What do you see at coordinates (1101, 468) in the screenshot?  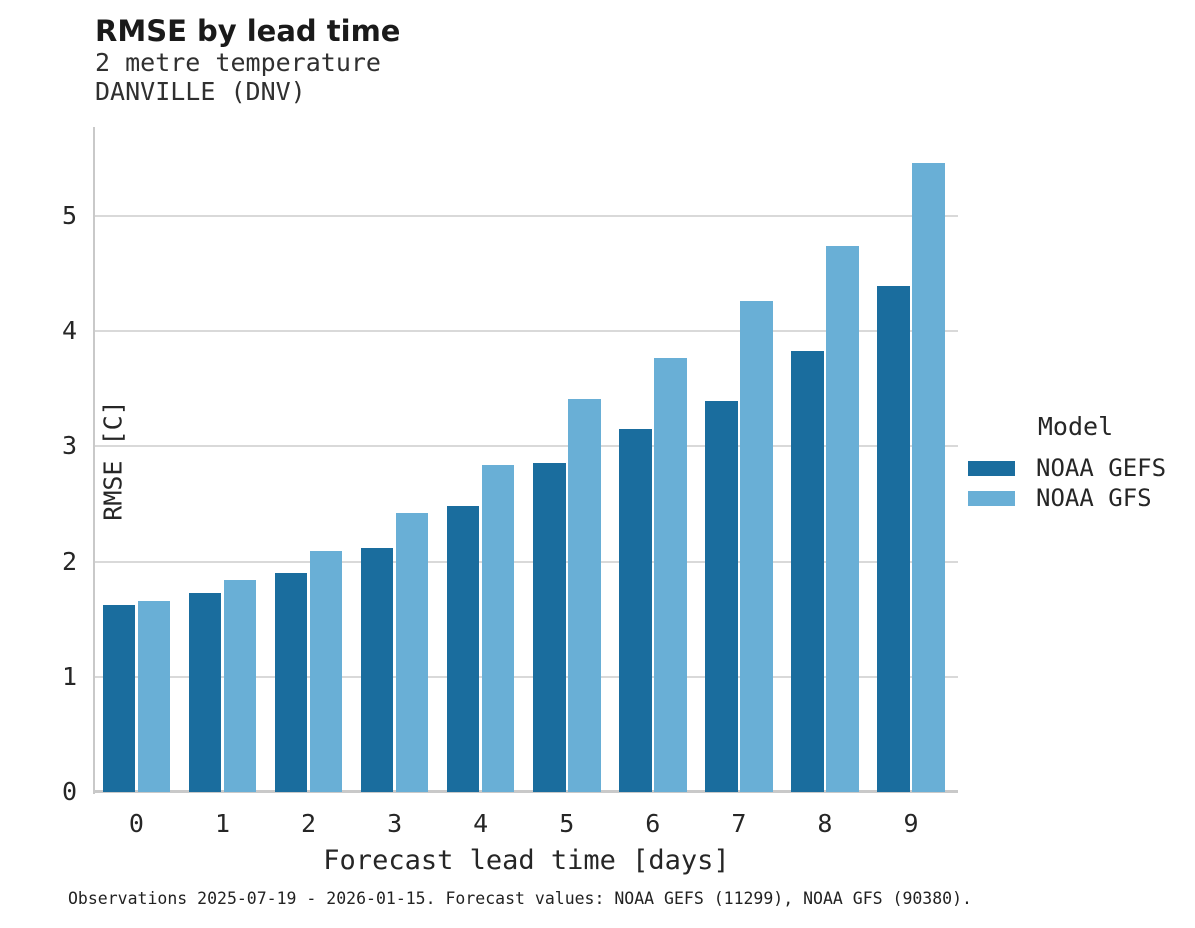 I see `legend-label-noaa-gefs: NOAA GEFS` at bounding box center [1101, 468].